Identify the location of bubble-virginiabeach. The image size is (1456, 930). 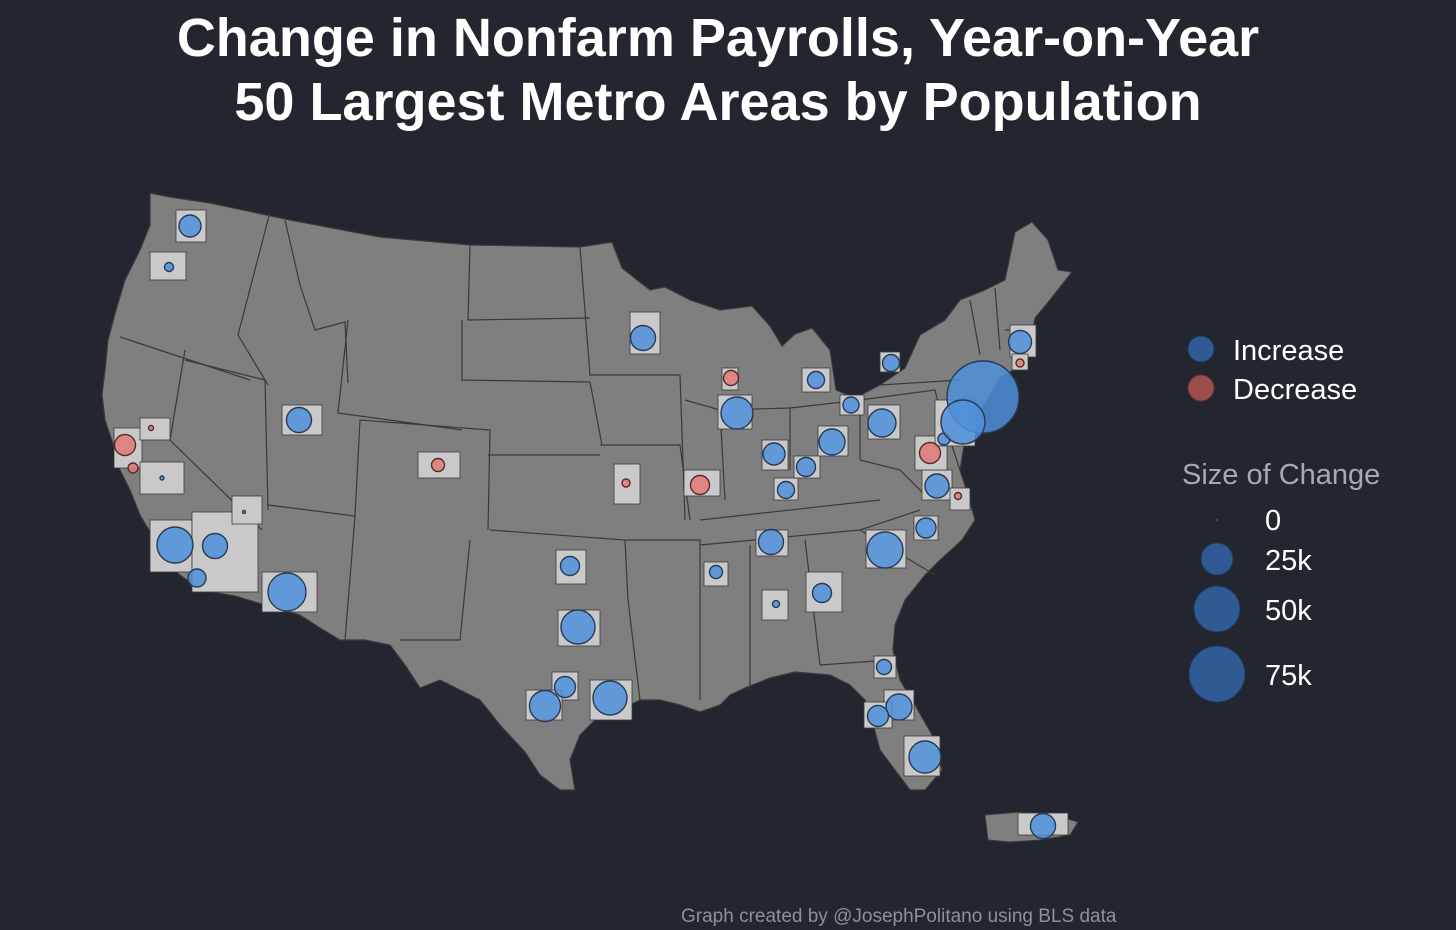
(958, 496).